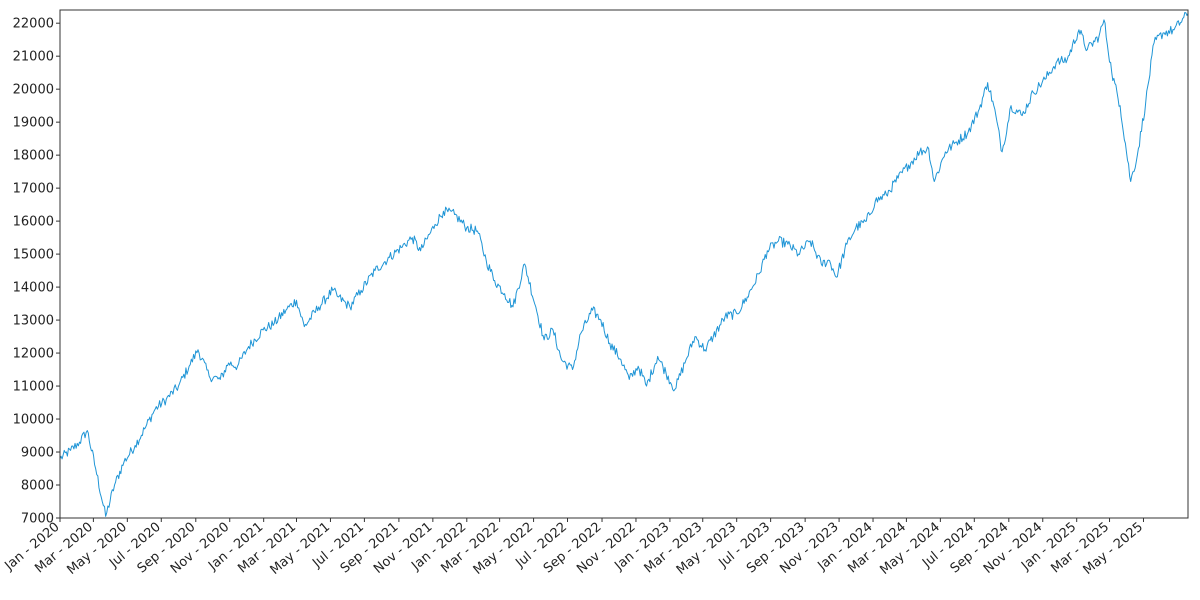  I want to click on y-tick-label: 7000, so click(37, 519).